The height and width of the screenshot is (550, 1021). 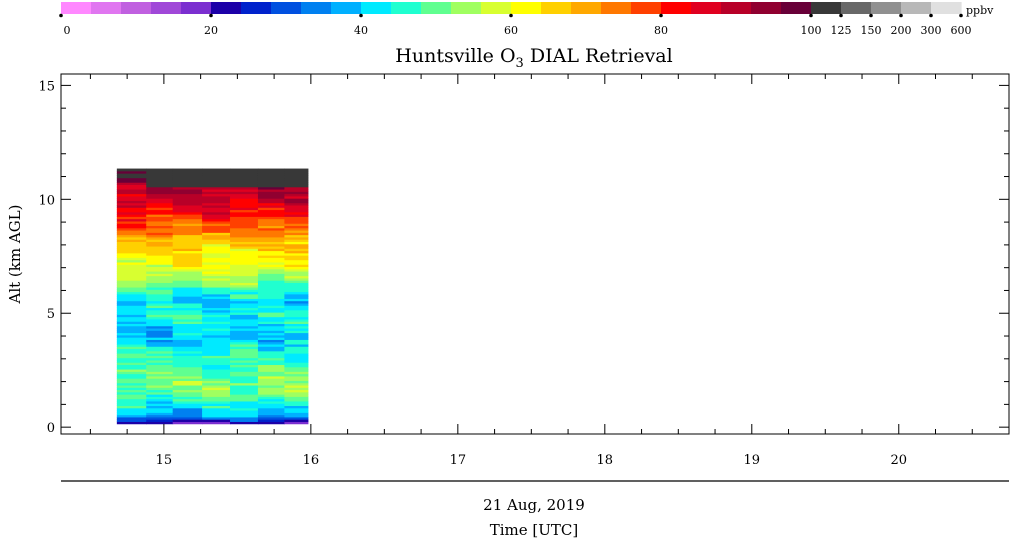 What do you see at coordinates (164, 460) in the screenshot?
I see `x-tick-label: 15` at bounding box center [164, 460].